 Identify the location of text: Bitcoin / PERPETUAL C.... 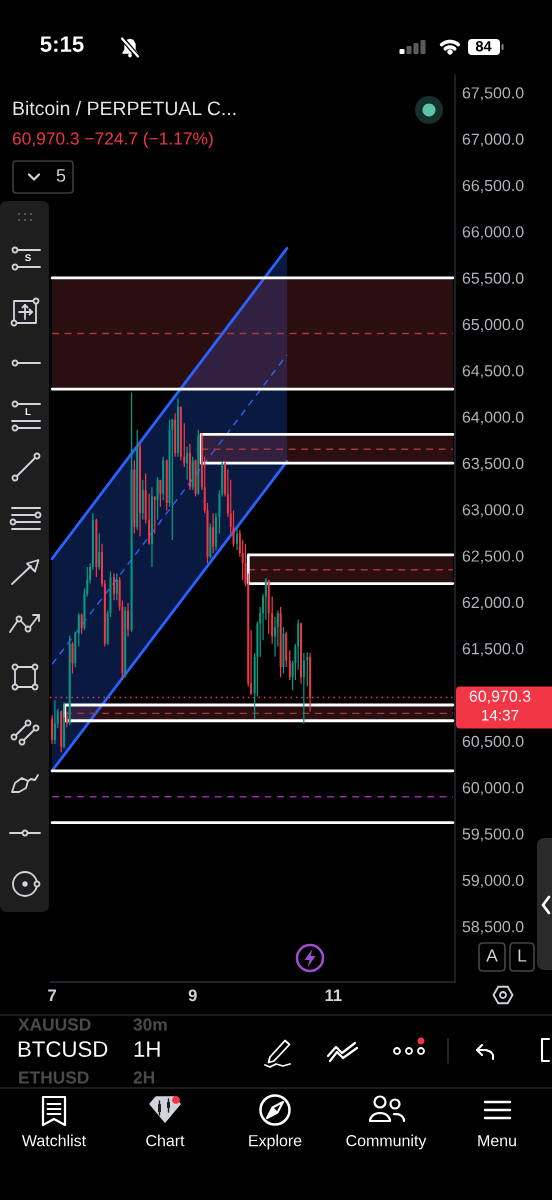
(124, 108).